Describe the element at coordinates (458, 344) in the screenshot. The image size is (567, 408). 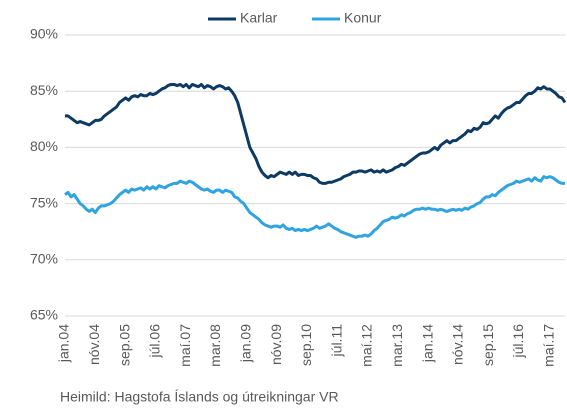
I see `x-tick-label: nóv.14` at that location.